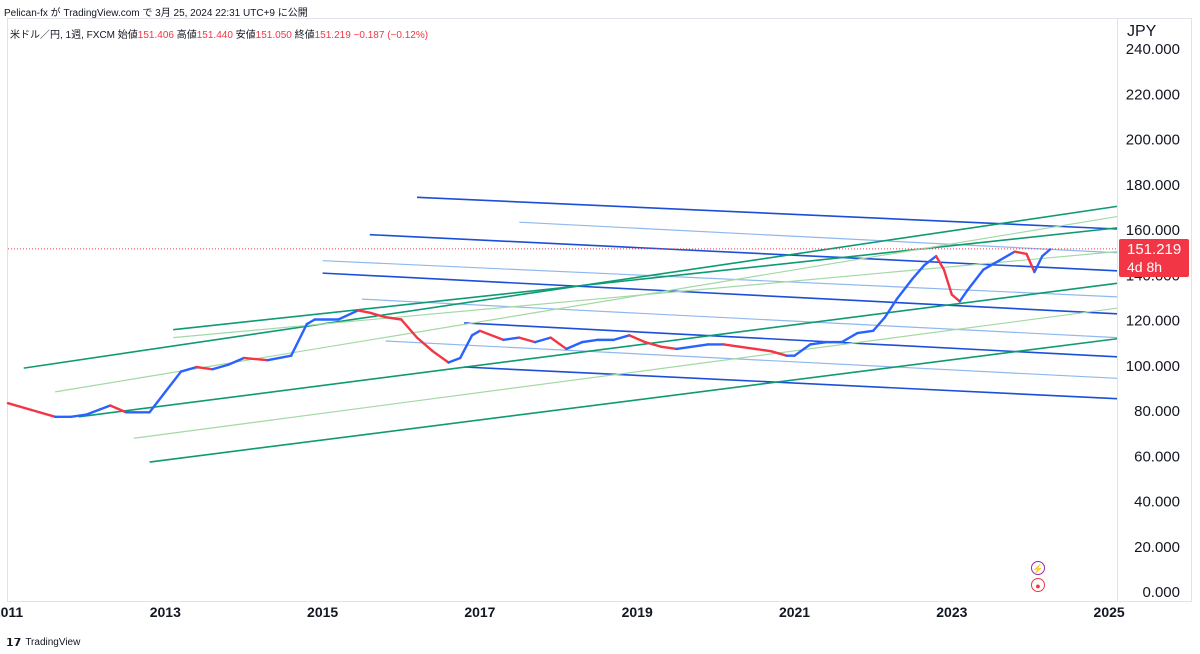 This screenshot has height=654, width=1200. I want to click on x-tick-label: 2021, so click(794, 612).